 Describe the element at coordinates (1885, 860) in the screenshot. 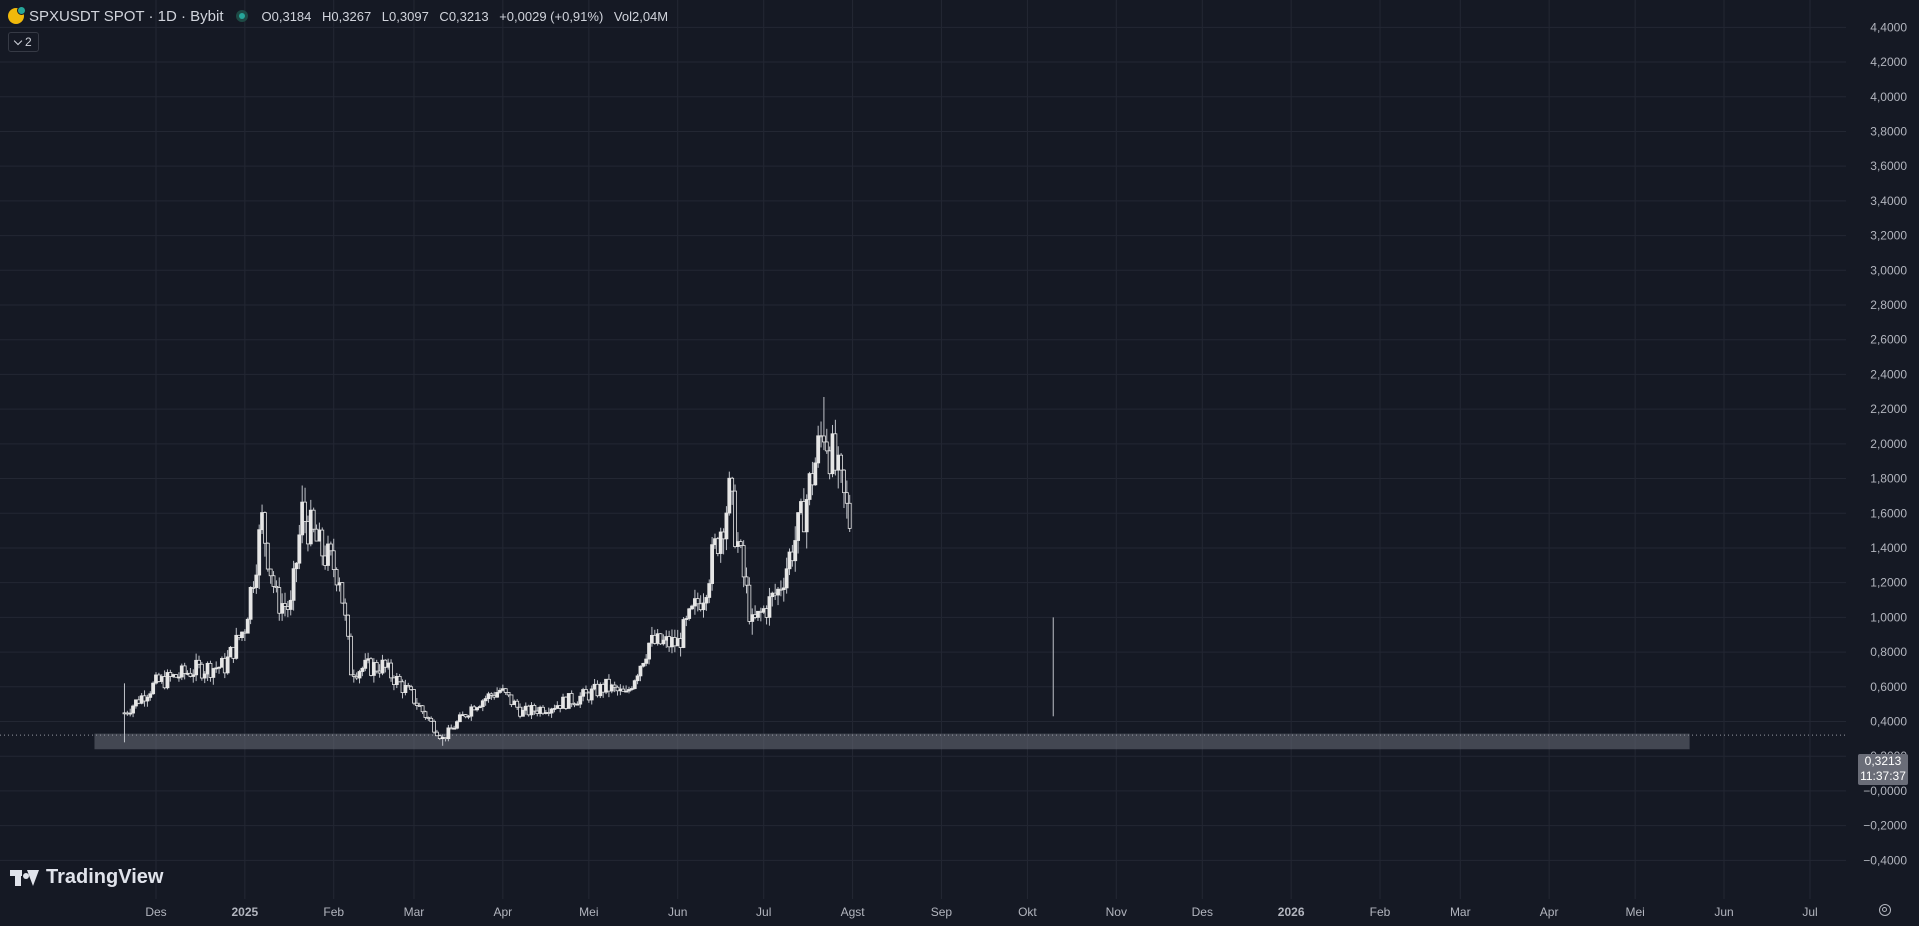

I see `y-tick-label: −0,4000` at that location.